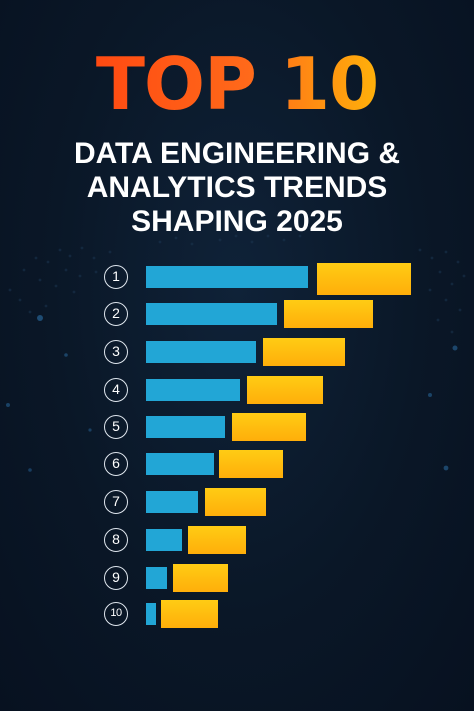  I want to click on rank-badge-2: 2, so click(116, 314).